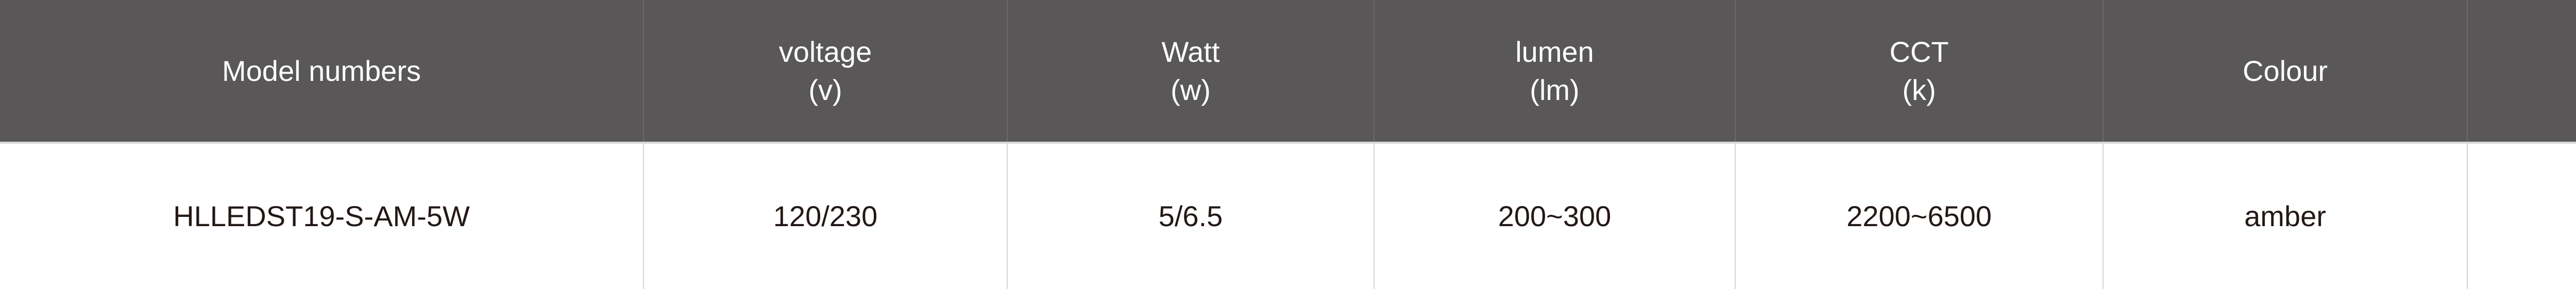 Image resolution: width=2576 pixels, height=289 pixels. Describe the element at coordinates (825, 72) in the screenshot. I see `column-header-voltage: voltage (v)` at that location.